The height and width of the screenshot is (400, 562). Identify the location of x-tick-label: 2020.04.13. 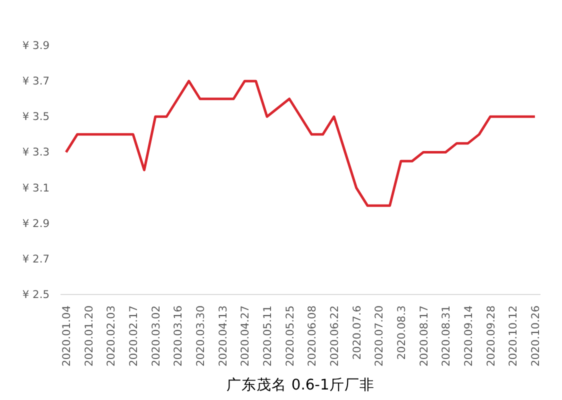
(223, 336).